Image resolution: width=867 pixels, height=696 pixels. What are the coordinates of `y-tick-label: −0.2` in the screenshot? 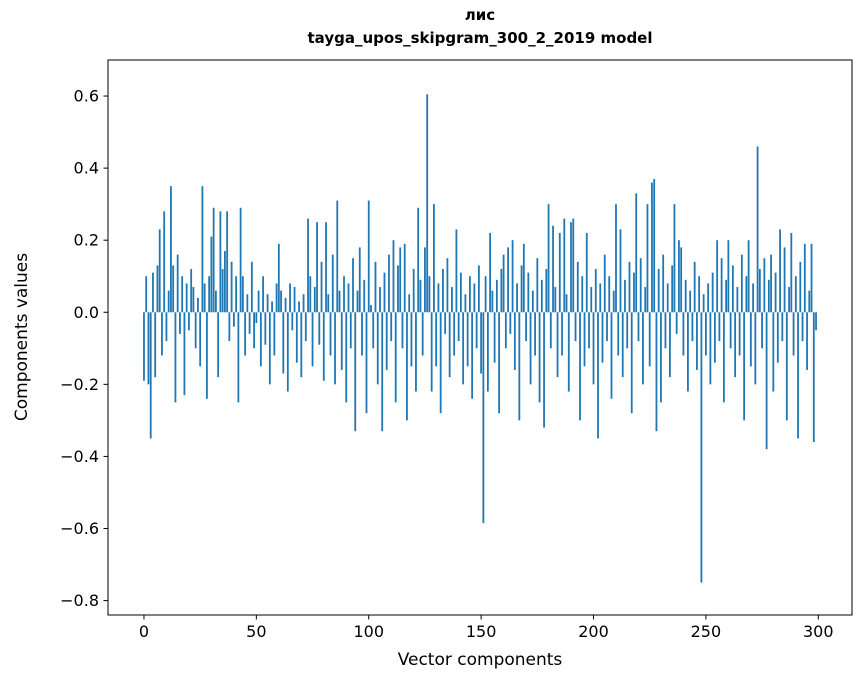 It's located at (79, 384).